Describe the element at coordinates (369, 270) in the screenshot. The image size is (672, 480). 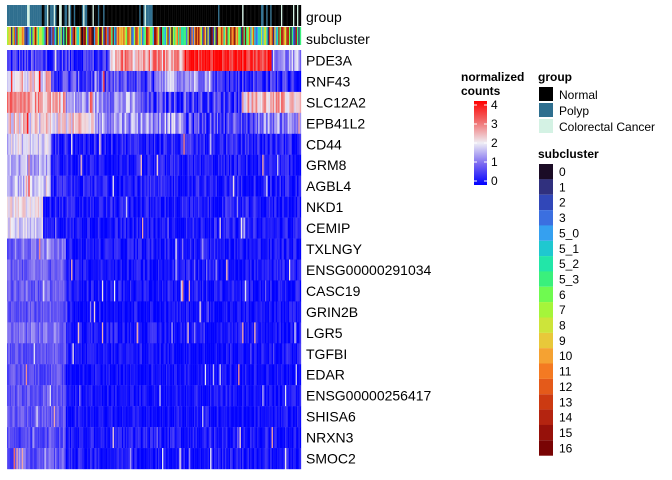
I see `gene-label: ENSG00000291034` at that location.